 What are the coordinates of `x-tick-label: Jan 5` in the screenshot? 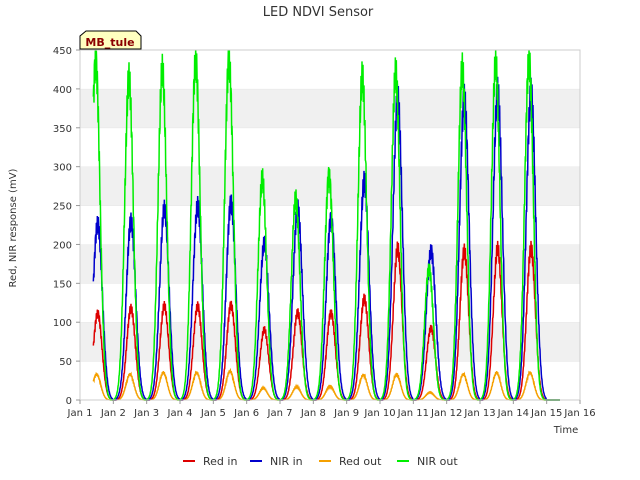 It's located at (213, 413).